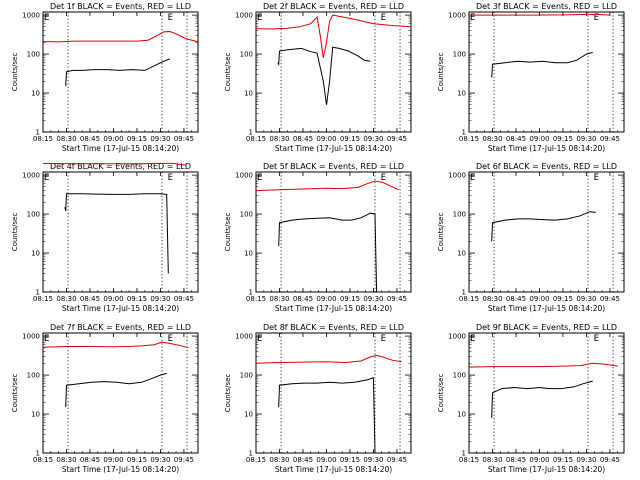  Describe the element at coordinates (120, 327) in the screenshot. I see `panel-title: Det 7f BLACK = Events, RED = LLD` at that location.